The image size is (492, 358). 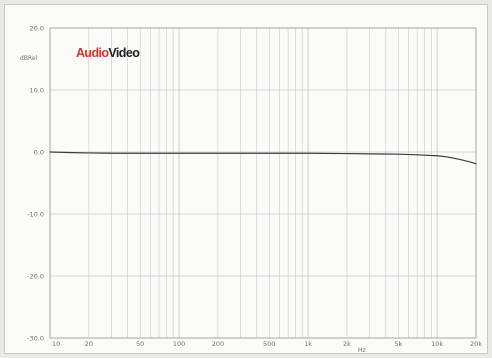 I want to click on y-tick-label: -10.0, so click(x=35, y=215).